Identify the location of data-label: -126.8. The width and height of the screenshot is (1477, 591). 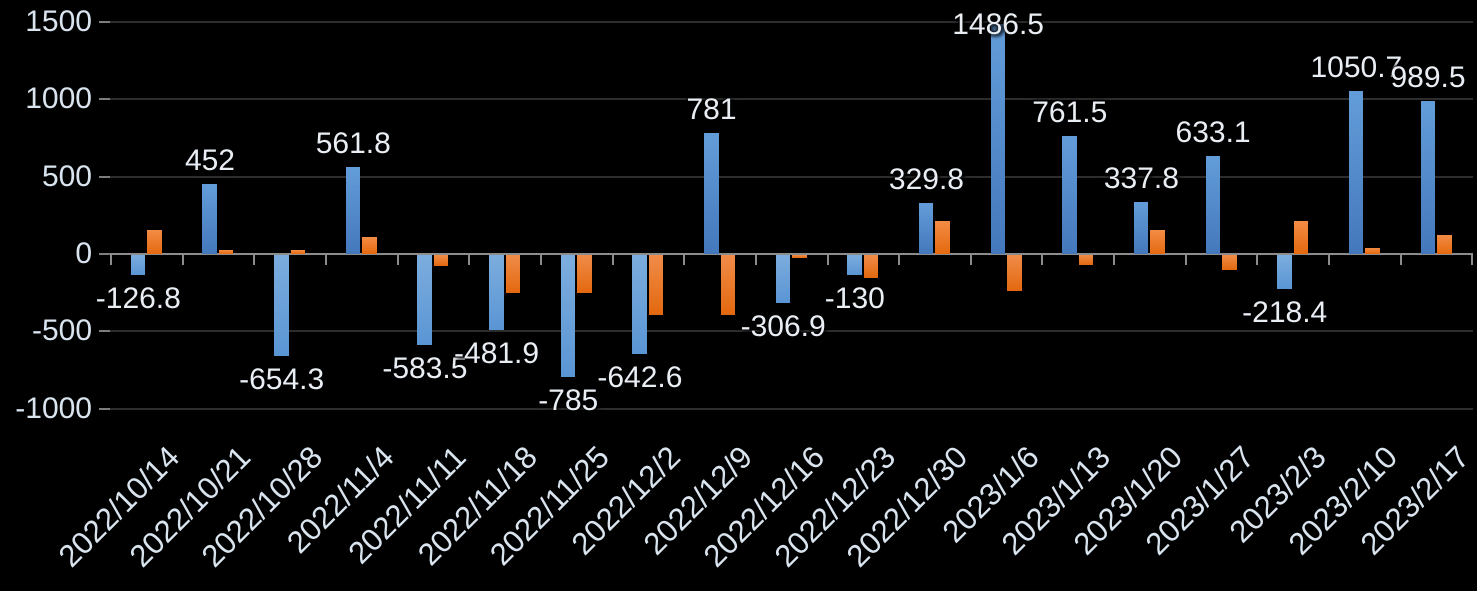
(138, 298).